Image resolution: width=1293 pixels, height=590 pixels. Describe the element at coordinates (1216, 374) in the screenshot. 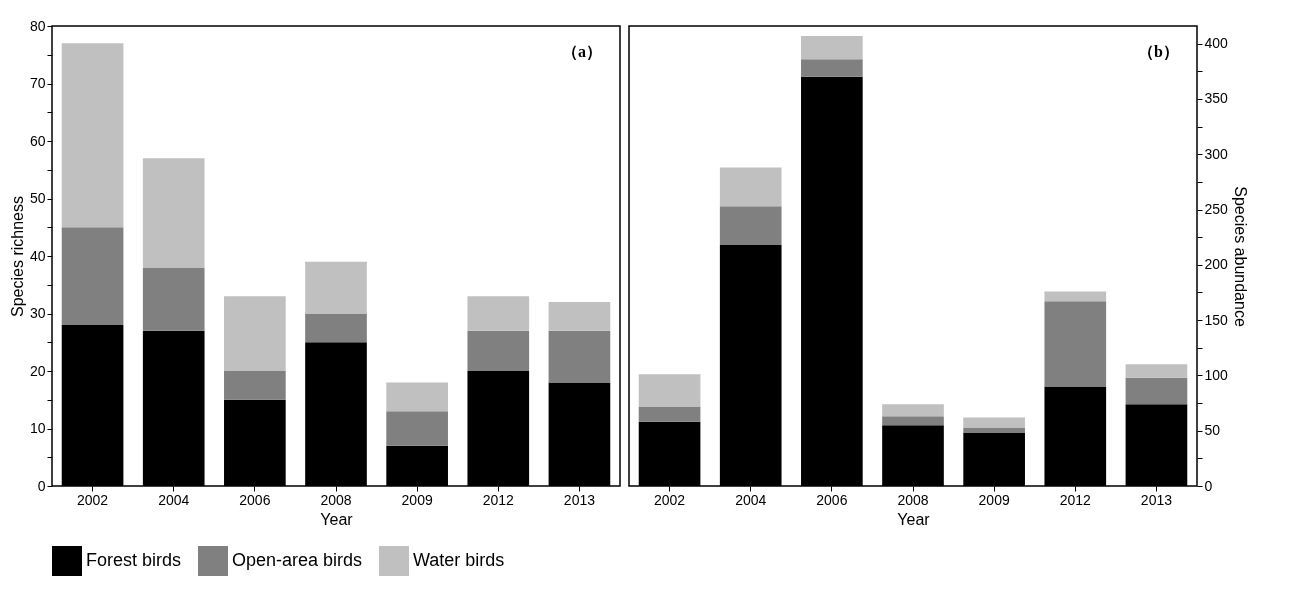

I see `y-tick-label: 100` at that location.